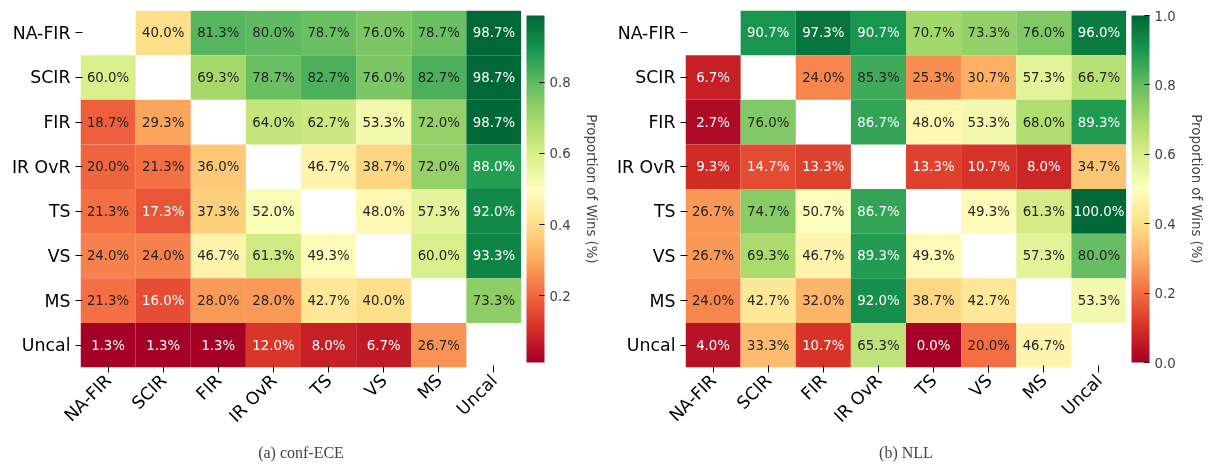 The image size is (1223, 470). What do you see at coordinates (273, 345) in the screenshot?
I see `data-label: 12.0%` at bounding box center [273, 345].